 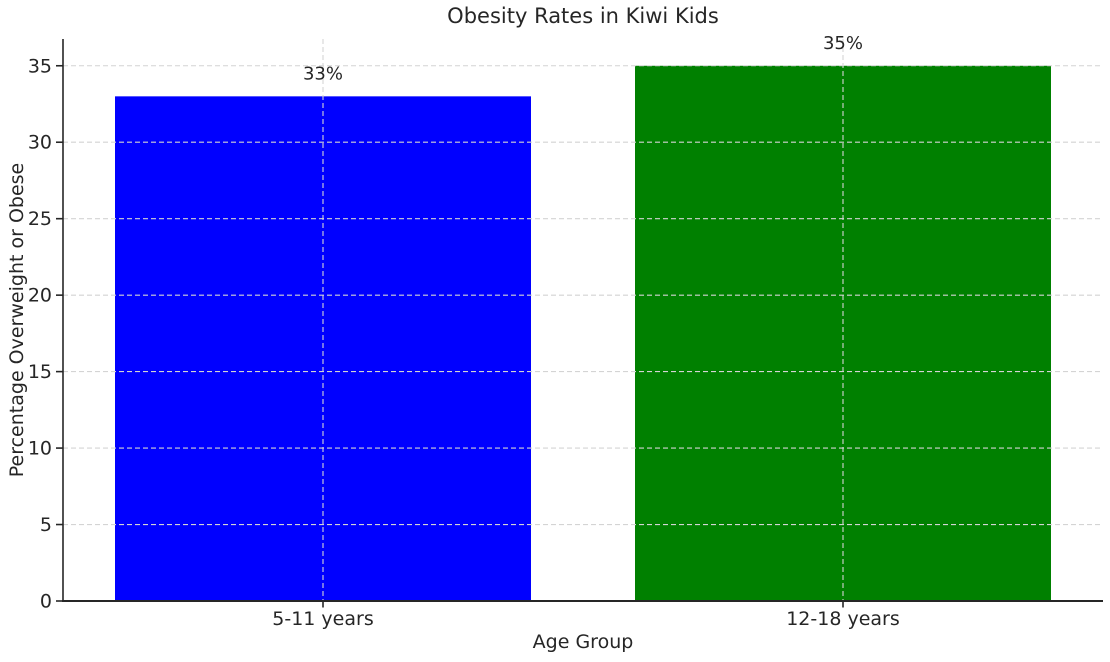 I want to click on chart-title: Obesity Rates in Kiwi Kids, so click(x=583, y=16).